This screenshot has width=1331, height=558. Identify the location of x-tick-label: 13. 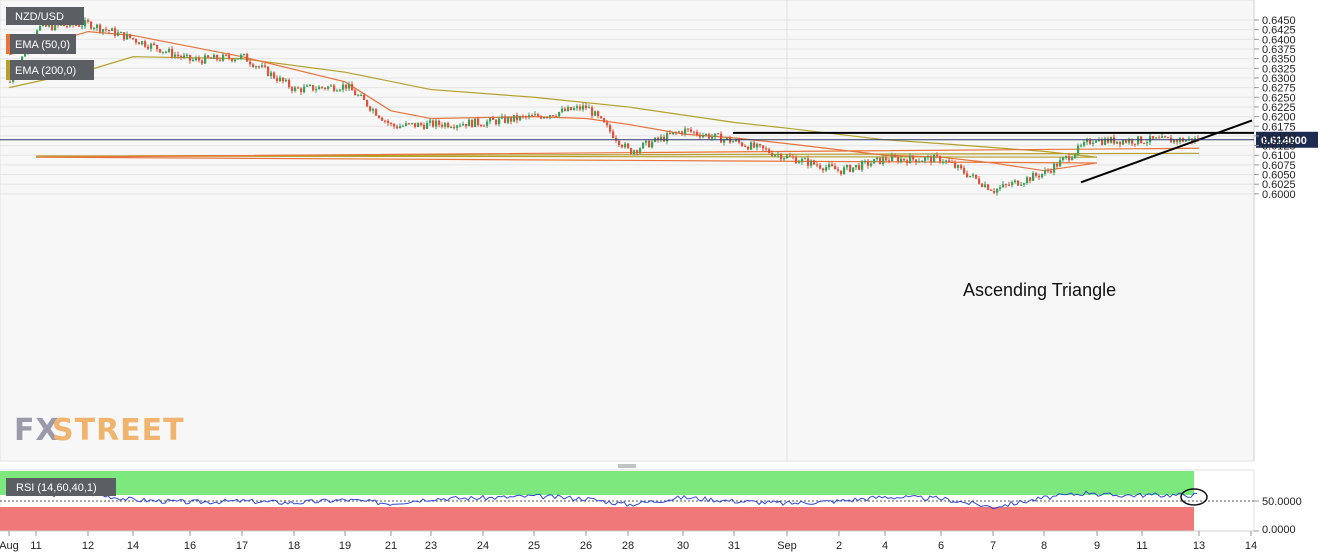
(1199, 546).